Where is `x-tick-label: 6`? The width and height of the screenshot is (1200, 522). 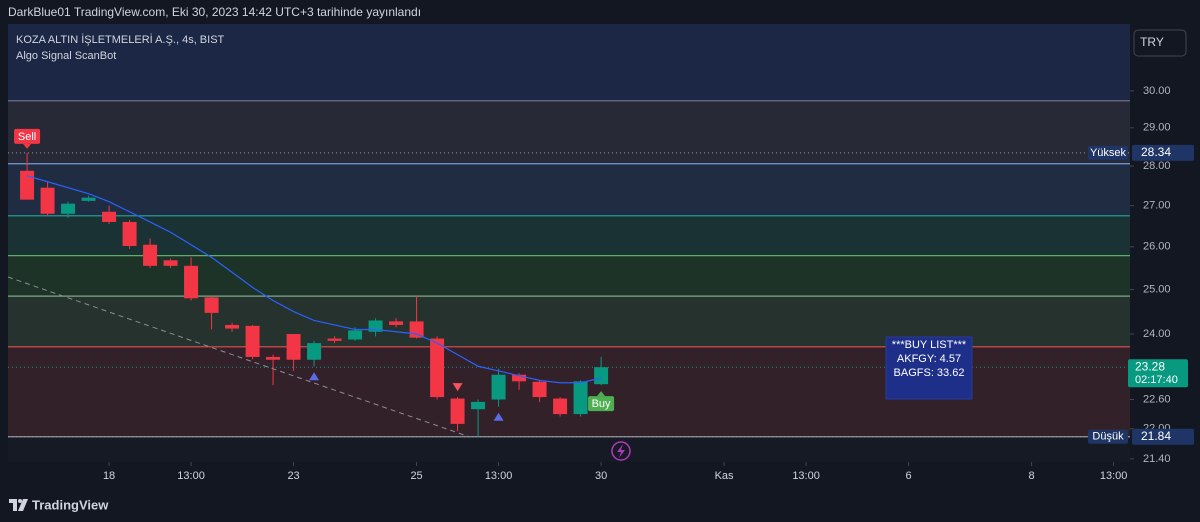 x-tick-label: 6 is located at coordinates (909, 476).